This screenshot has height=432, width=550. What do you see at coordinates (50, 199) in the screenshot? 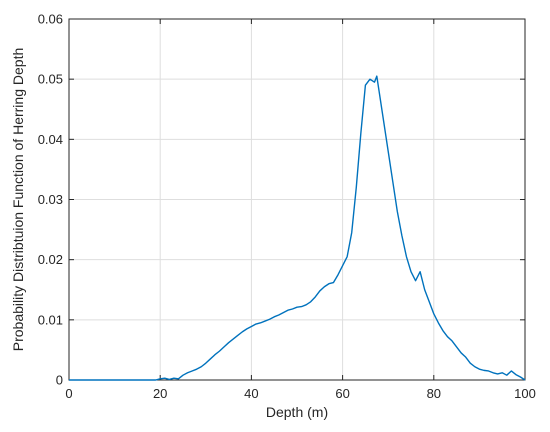
I see `y-tick-label: 0.03` at bounding box center [50, 199].